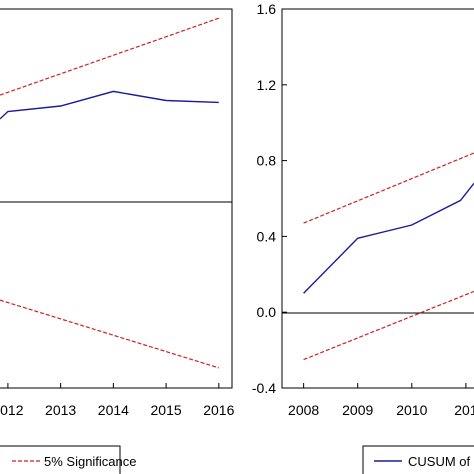 The height and width of the screenshot is (474, 474). I want to click on left-x-tick-label: 2015, so click(166, 410).